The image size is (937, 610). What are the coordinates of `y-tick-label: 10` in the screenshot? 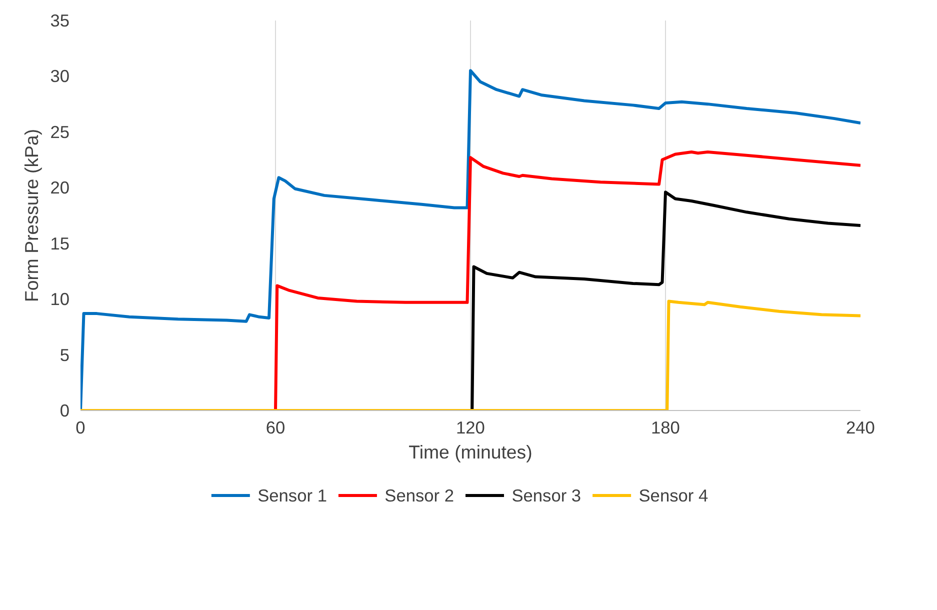 It's located at (60, 299).